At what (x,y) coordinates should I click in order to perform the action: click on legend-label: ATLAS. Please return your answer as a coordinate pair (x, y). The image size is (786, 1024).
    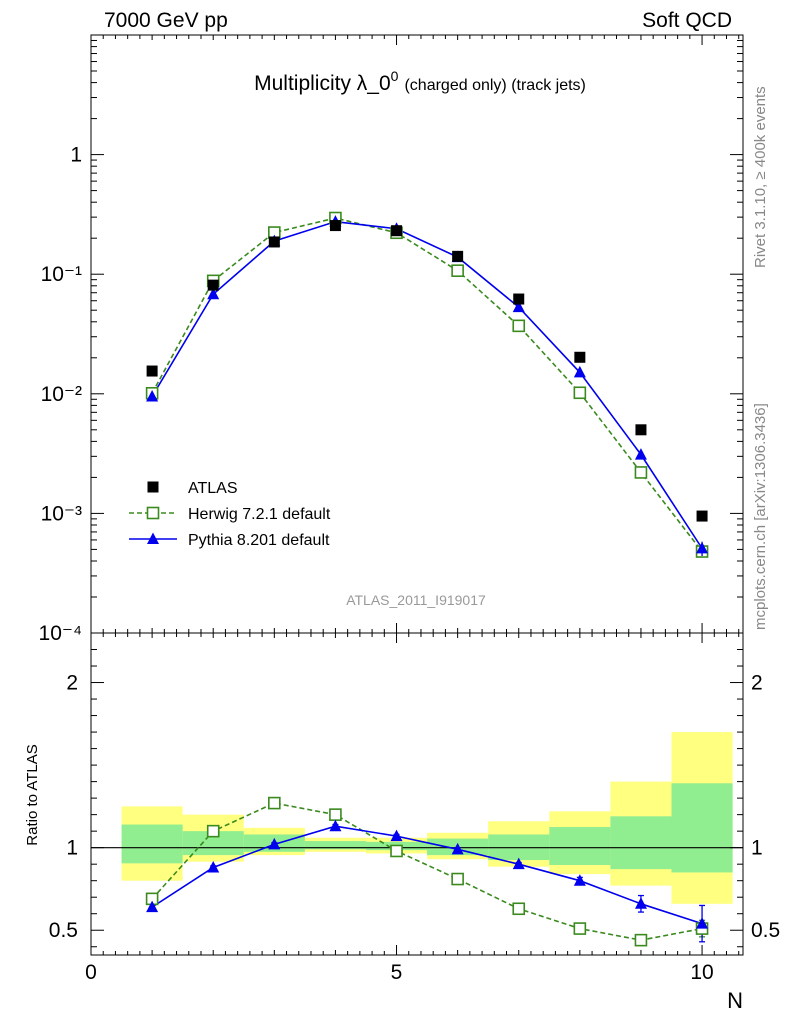
    Looking at the image, I should click on (213, 488).